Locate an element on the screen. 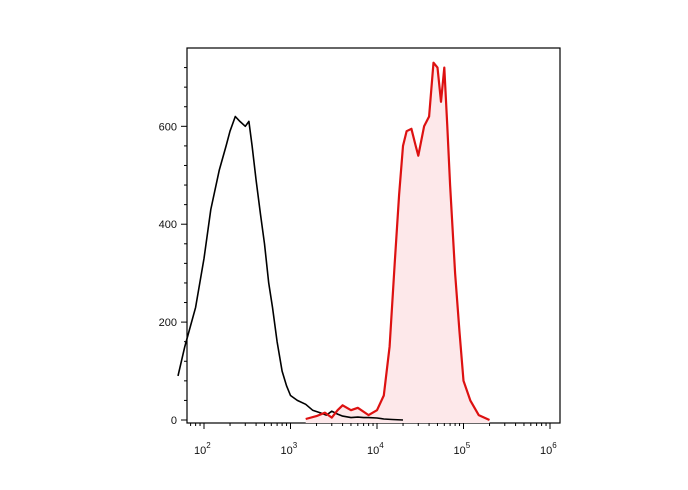 This screenshot has width=688, height=490. y-tick-label: 600 is located at coordinates (168, 127).